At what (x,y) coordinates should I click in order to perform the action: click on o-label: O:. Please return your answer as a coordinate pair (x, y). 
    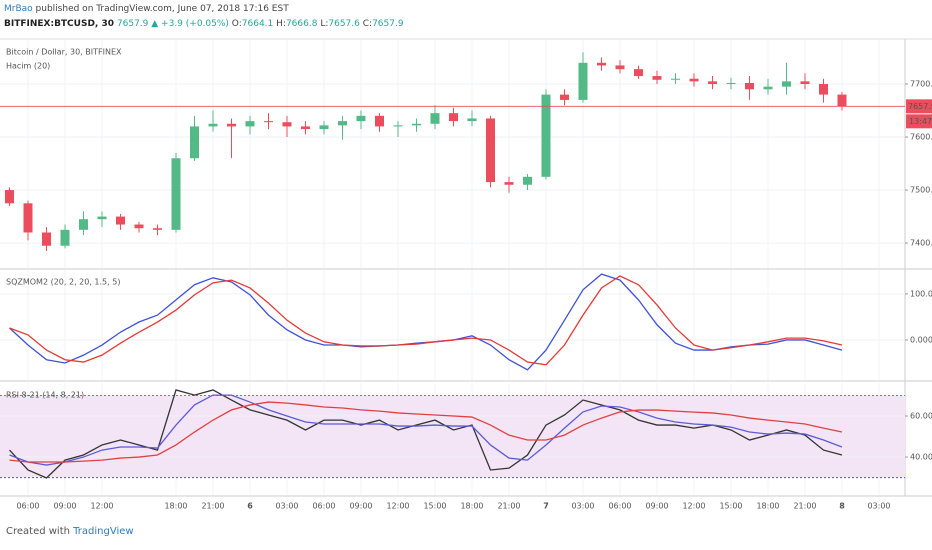
    Looking at the image, I should click on (236, 24).